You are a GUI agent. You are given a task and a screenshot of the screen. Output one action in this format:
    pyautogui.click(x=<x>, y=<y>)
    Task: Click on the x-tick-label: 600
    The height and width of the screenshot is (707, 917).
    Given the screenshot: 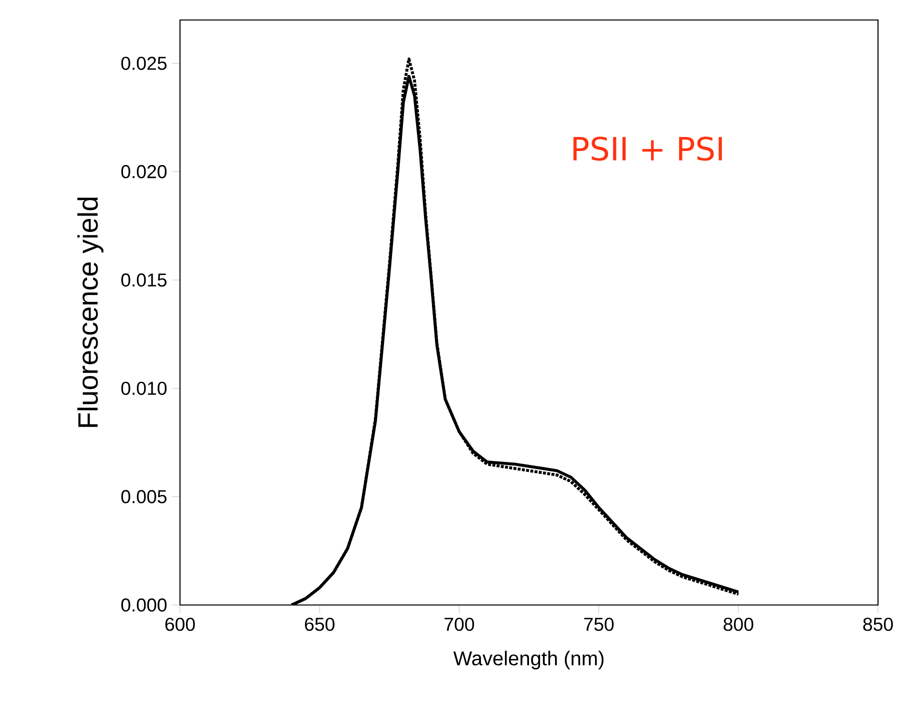 What is the action you would take?
    pyautogui.click(x=180, y=624)
    